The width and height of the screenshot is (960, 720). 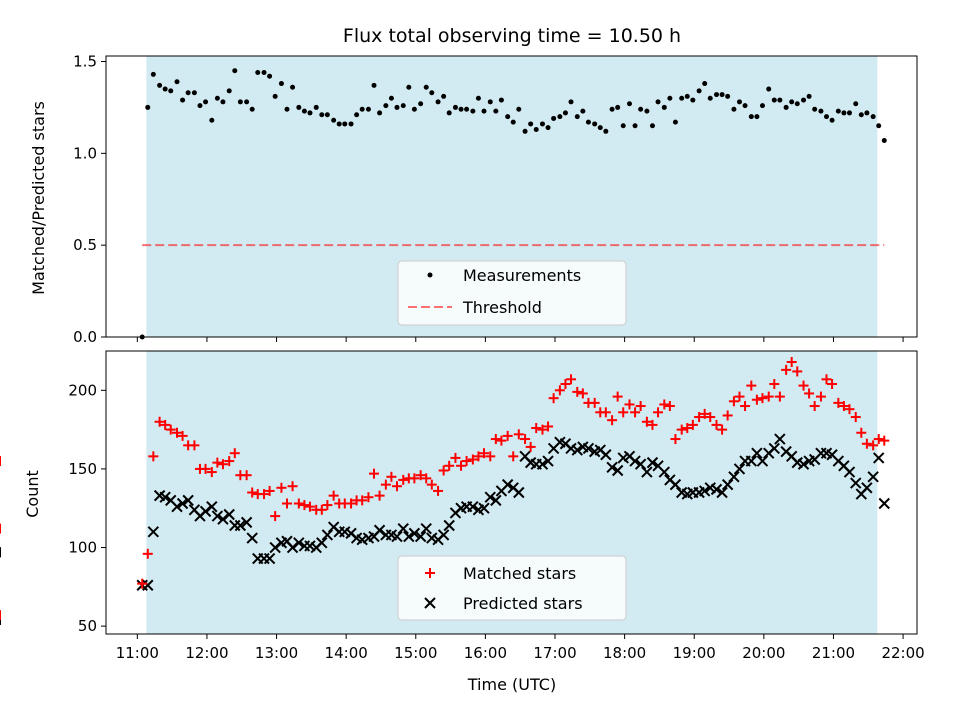 I want to click on x-tick-label-2: 13:00, so click(x=276, y=653).